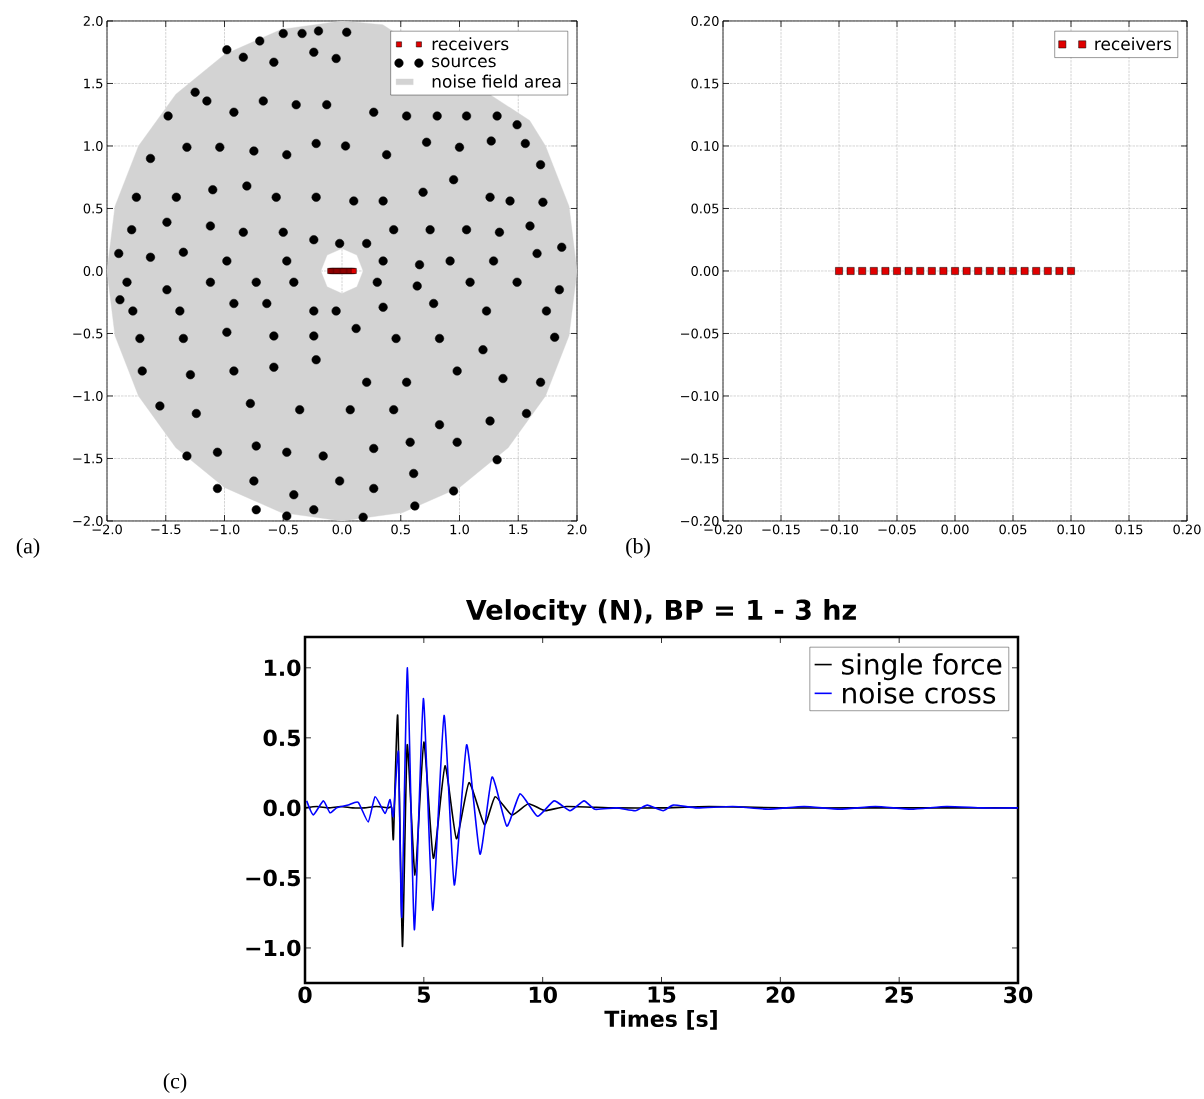 The image size is (1204, 1099). What do you see at coordinates (175, 1083) in the screenshot?
I see `text: (c)` at bounding box center [175, 1083].